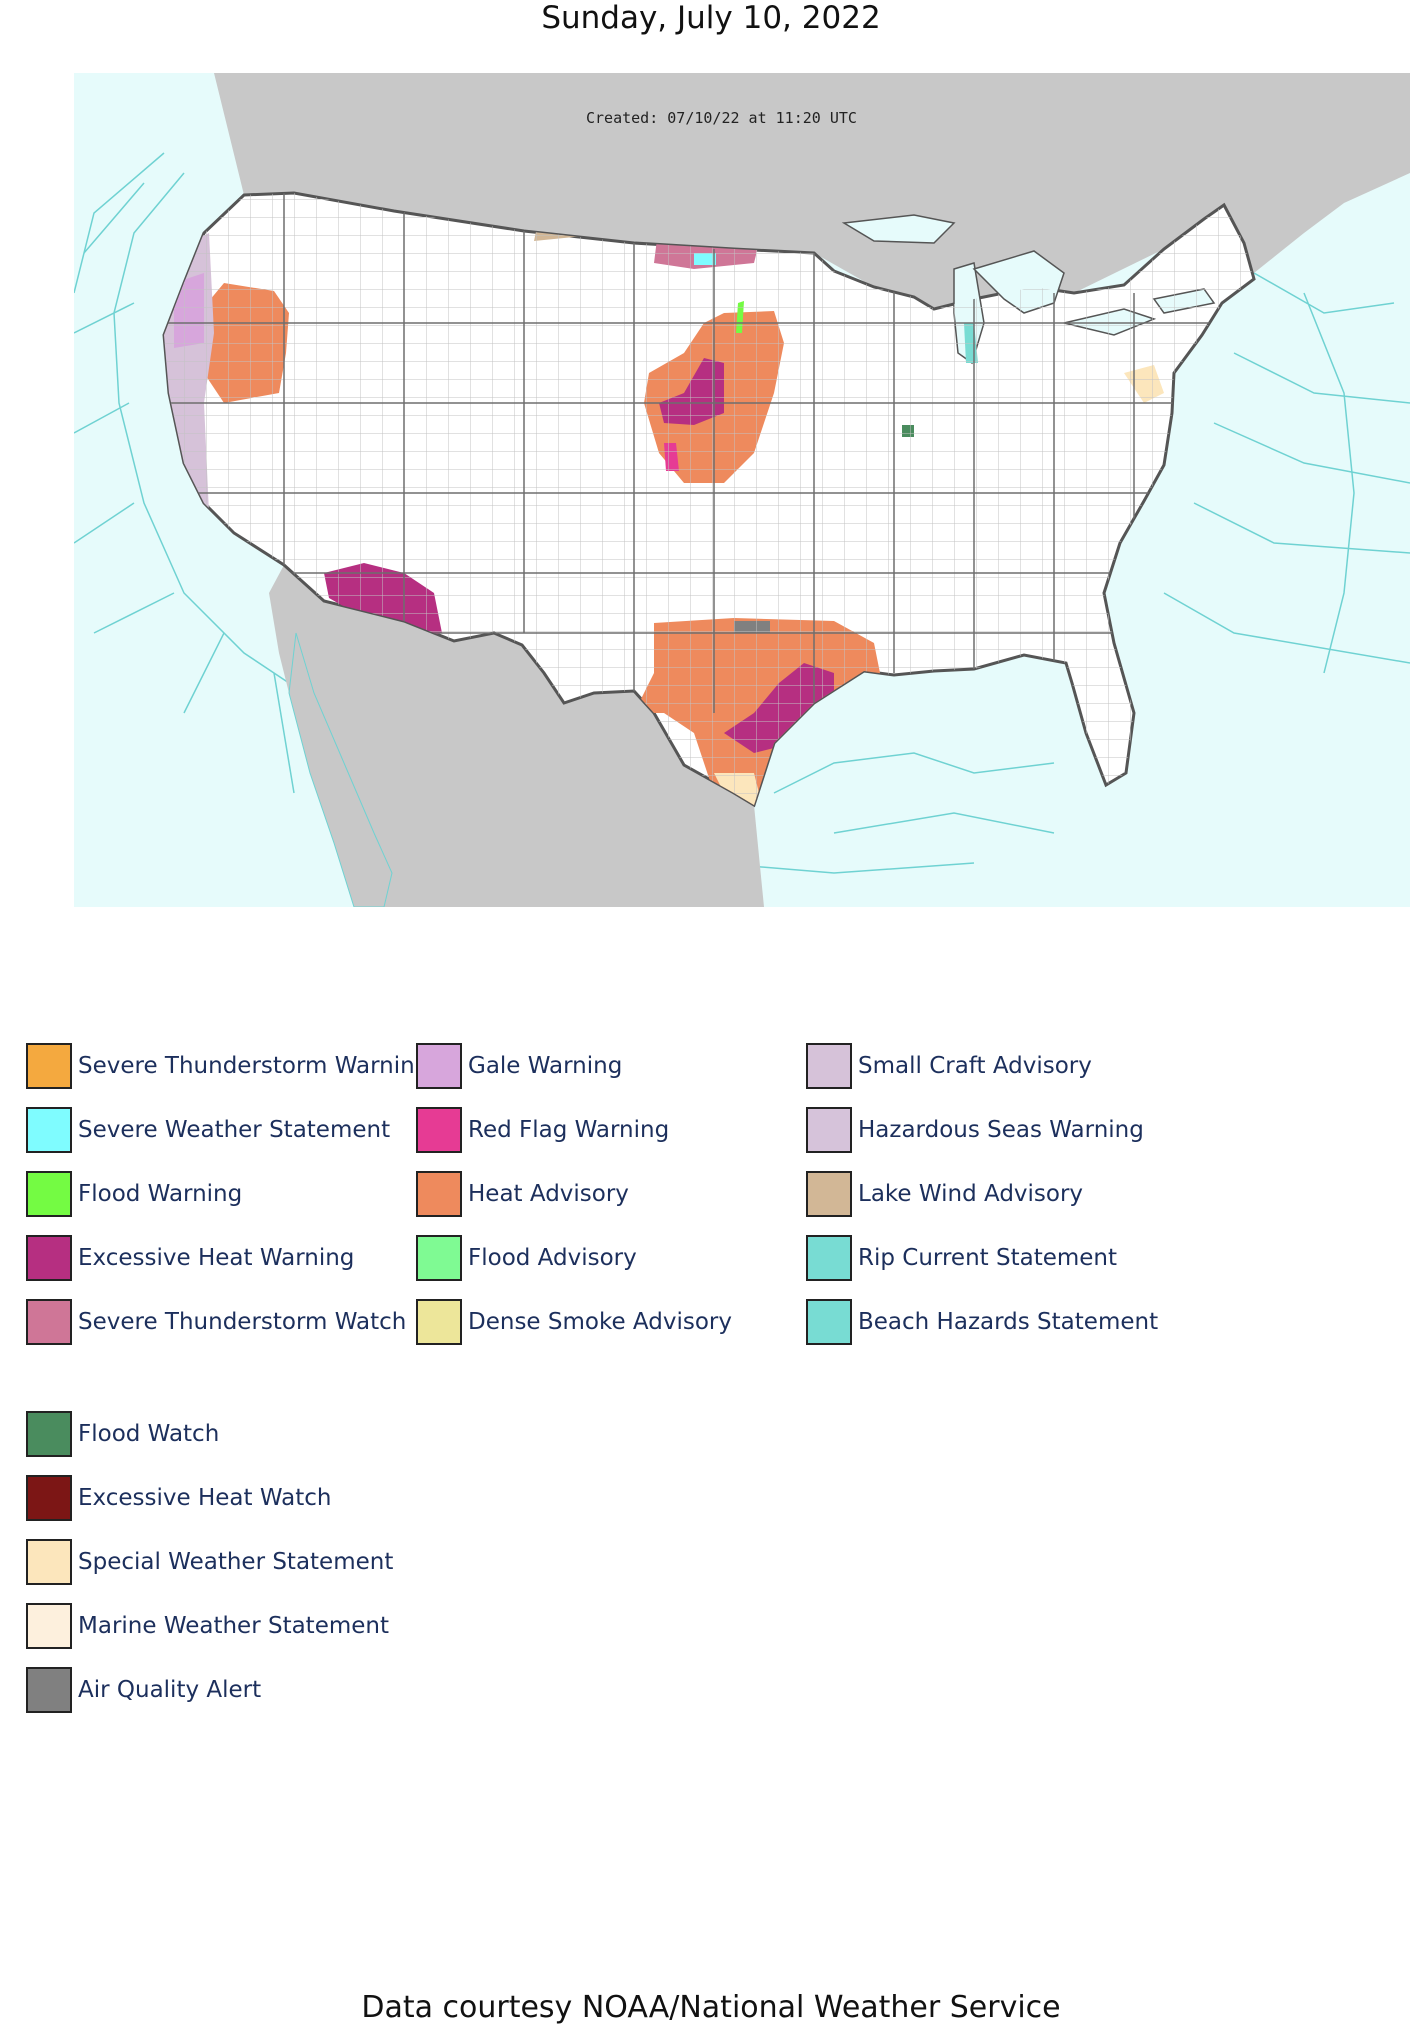 The image size is (1422, 2033). I want to click on legend-label: Small Craft Advisory, so click(975, 1066).